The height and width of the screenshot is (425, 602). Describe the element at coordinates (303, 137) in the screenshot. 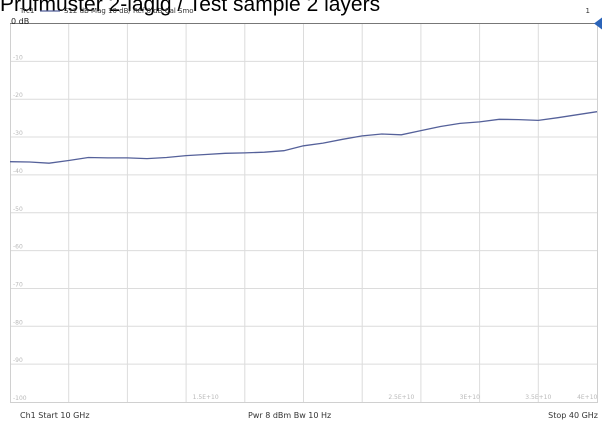

I see `s12-trace-line` at that location.